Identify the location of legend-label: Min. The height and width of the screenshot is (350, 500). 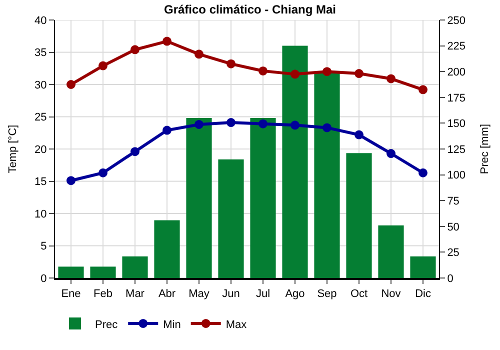
(172, 324).